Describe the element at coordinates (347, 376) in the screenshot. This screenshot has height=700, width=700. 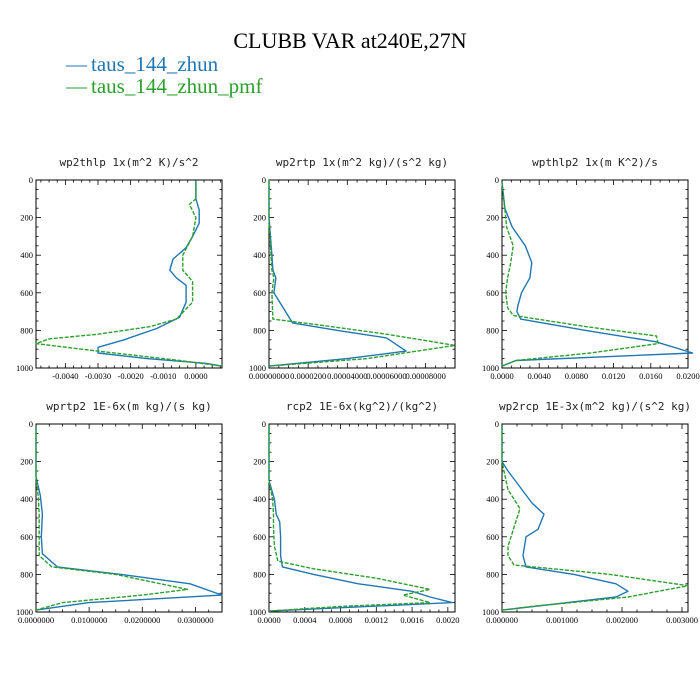
I see `x-tick-label: 0.00004000` at that location.